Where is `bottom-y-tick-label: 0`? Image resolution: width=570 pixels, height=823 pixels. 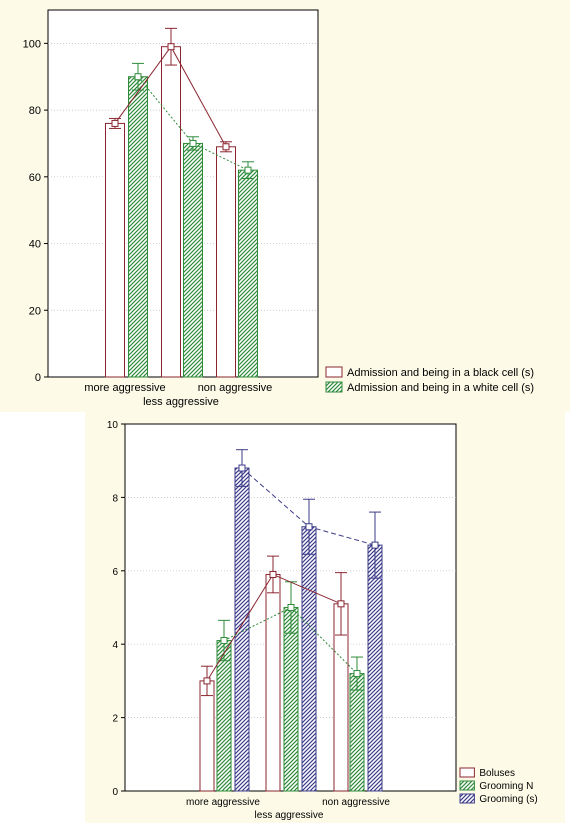 bottom-y-tick-label: 0 is located at coordinates (115, 792).